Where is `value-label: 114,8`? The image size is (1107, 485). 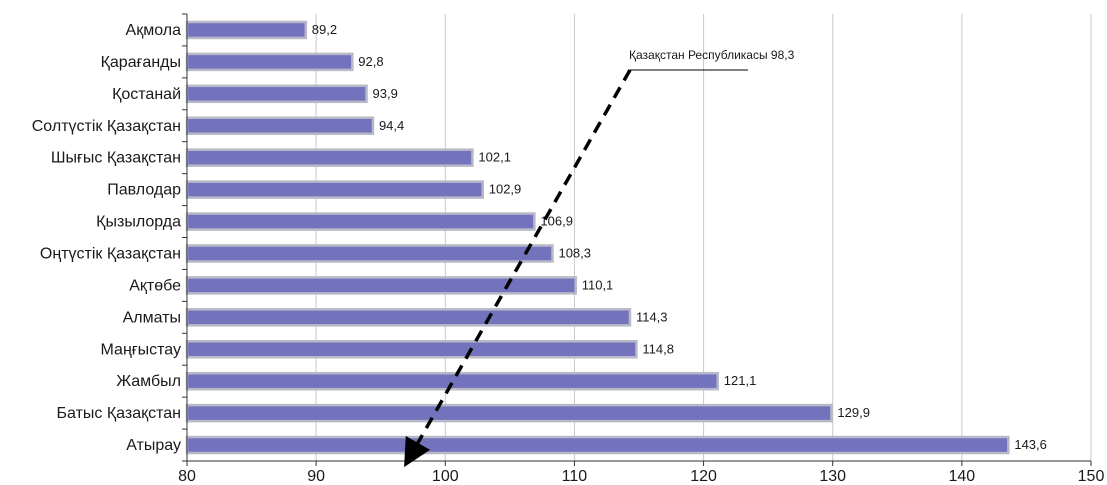
value-label: 114,8 is located at coordinates (658, 348).